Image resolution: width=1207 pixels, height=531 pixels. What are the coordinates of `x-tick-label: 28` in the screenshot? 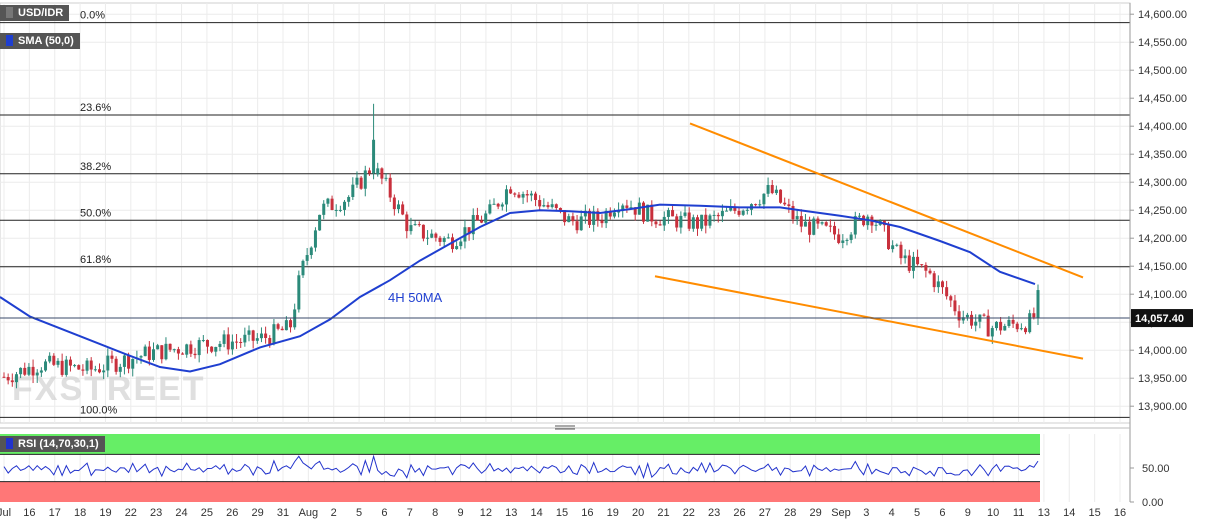 It's located at (790, 513).